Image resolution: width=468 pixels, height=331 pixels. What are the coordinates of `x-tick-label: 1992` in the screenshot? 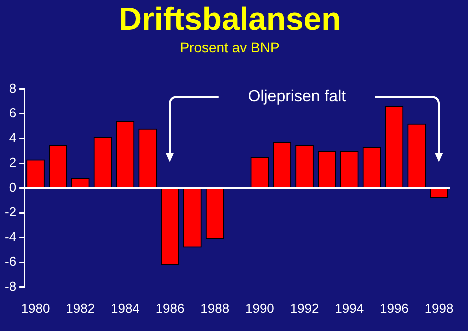 It's located at (305, 308).